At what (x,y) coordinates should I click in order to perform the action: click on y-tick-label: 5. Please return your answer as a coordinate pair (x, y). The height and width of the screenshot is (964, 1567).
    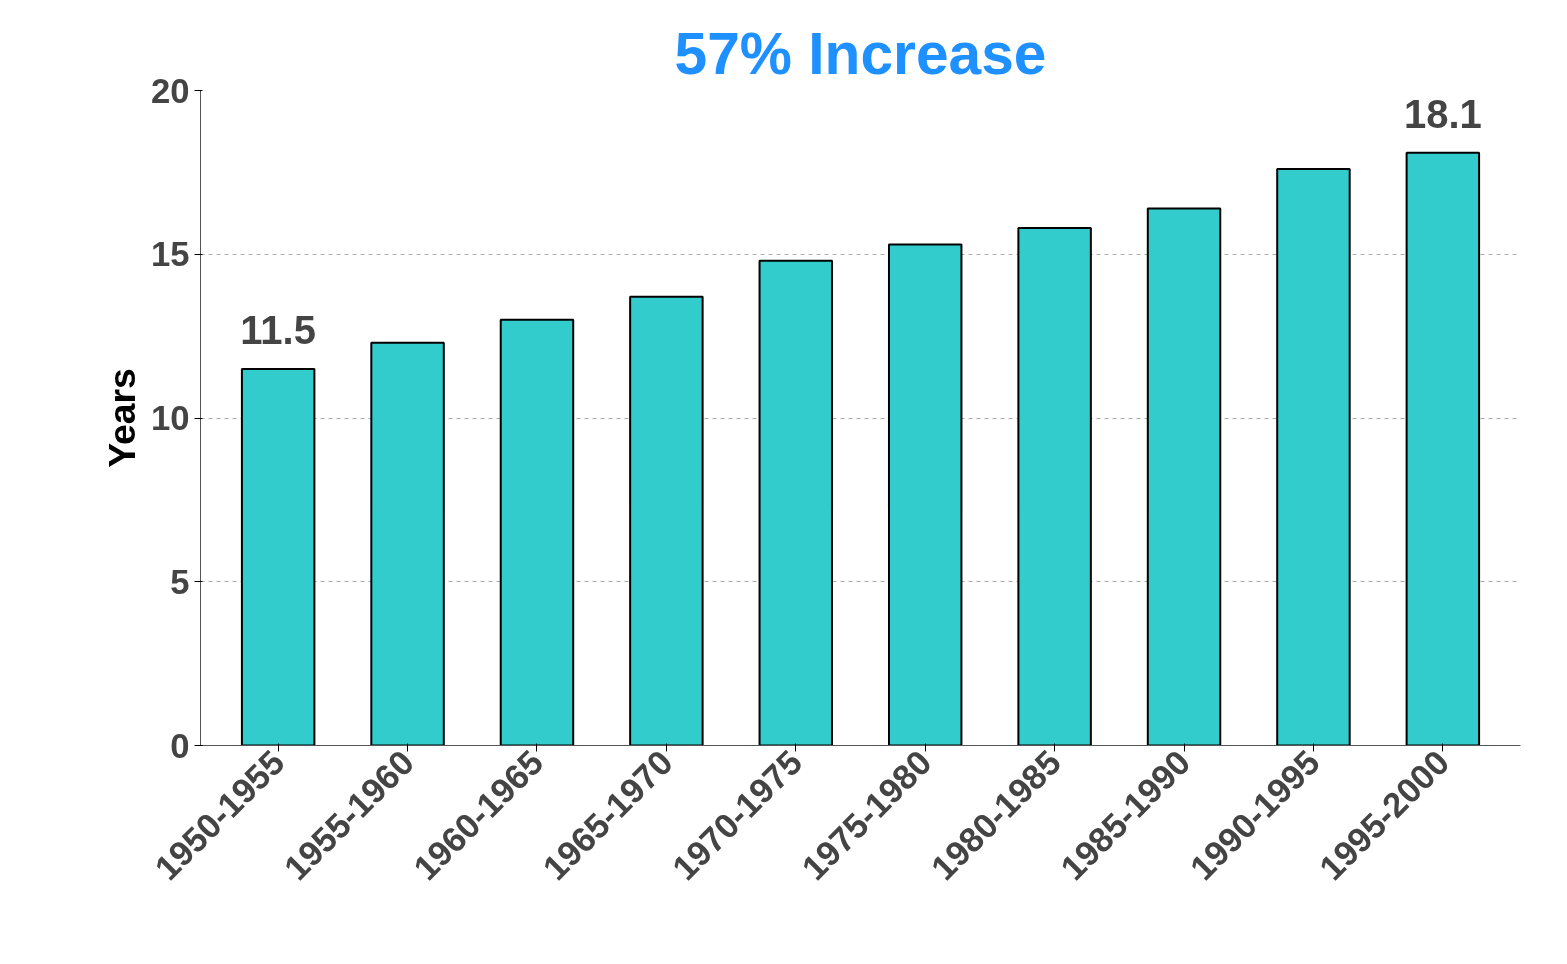
    Looking at the image, I should click on (180, 581).